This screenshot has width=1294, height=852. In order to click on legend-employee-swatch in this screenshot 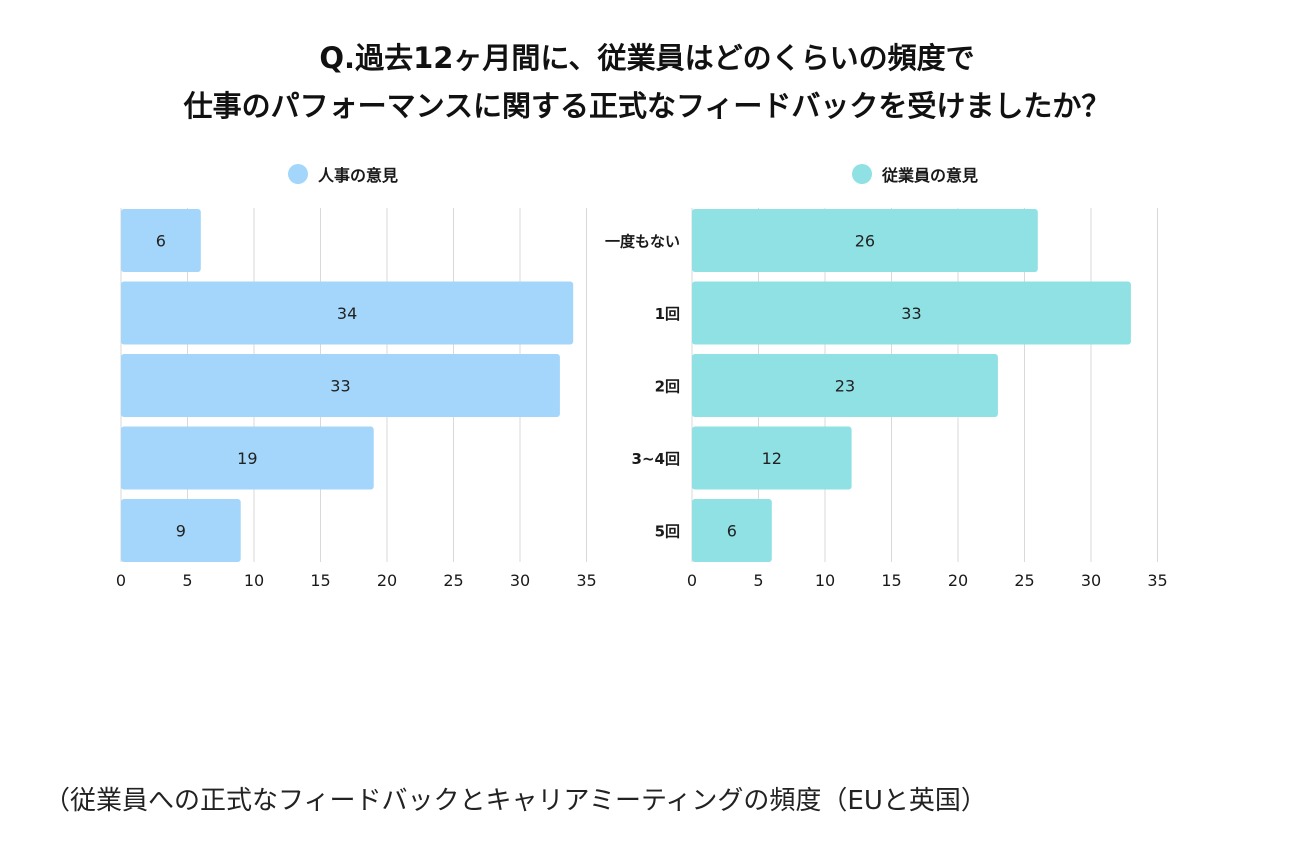, I will do `click(862, 174)`.